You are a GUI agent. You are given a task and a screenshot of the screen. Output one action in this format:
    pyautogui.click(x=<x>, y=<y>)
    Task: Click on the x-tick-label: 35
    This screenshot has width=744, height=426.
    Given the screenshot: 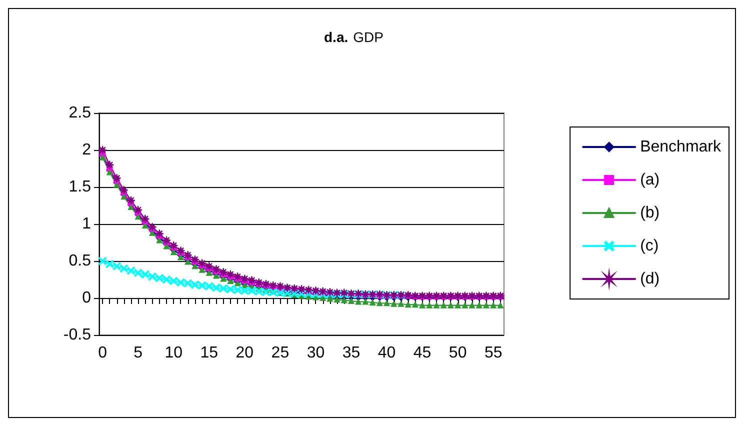 What is the action you would take?
    pyautogui.click(x=351, y=353)
    